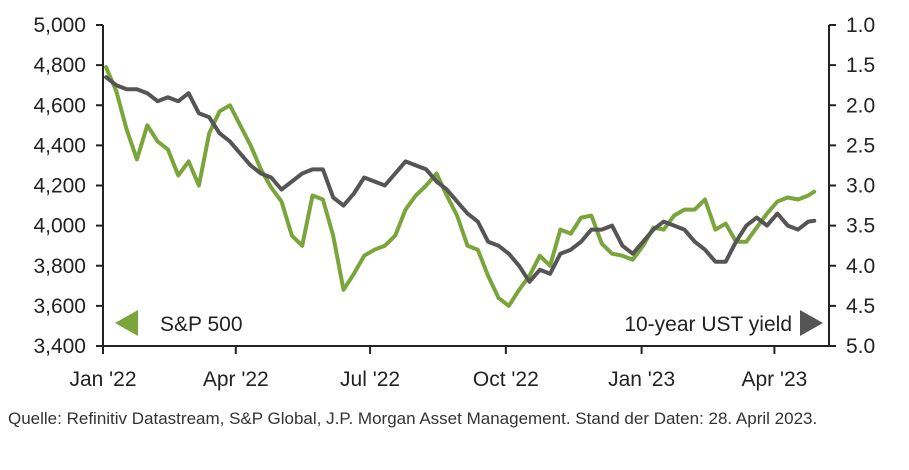 The height and width of the screenshot is (470, 909). What do you see at coordinates (59, 266) in the screenshot?
I see `left-tick-label: 3,800` at bounding box center [59, 266].